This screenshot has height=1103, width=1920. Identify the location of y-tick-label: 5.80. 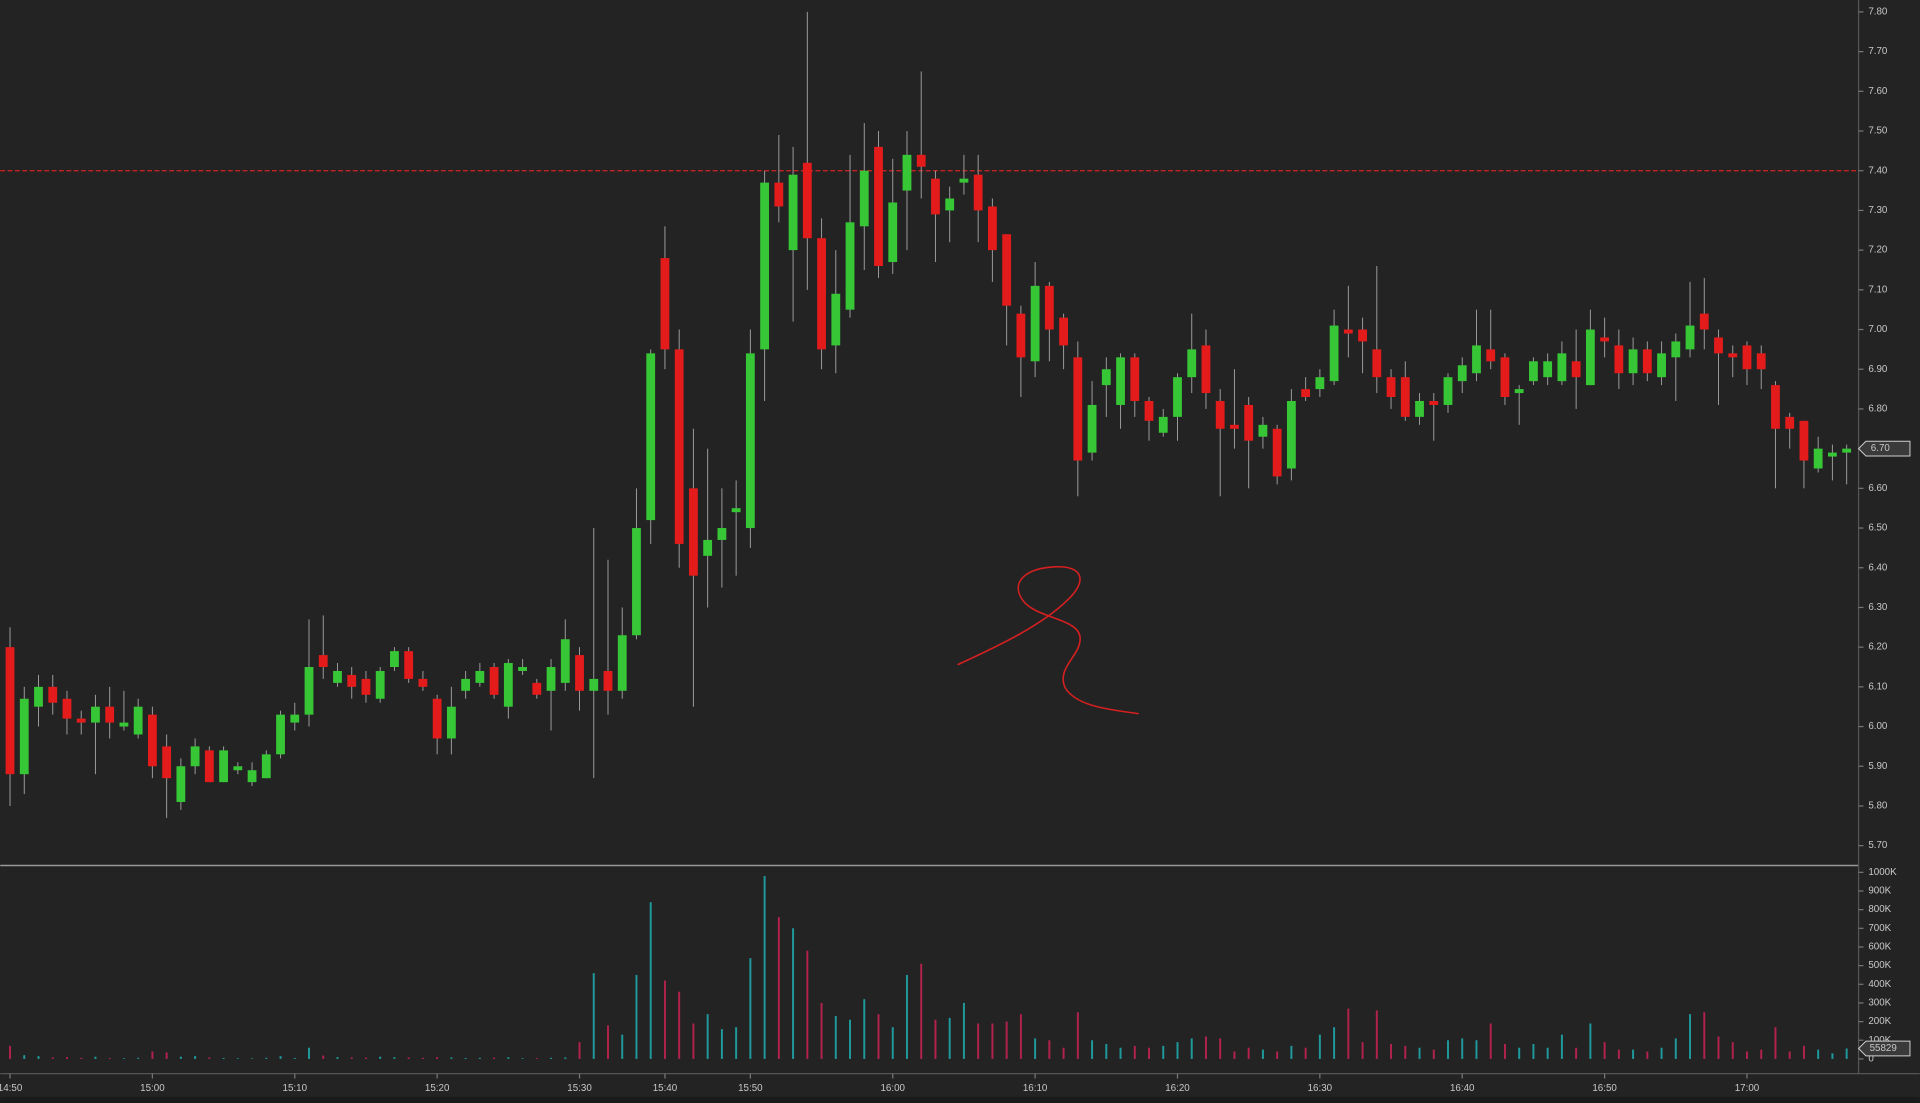
(1878, 806).